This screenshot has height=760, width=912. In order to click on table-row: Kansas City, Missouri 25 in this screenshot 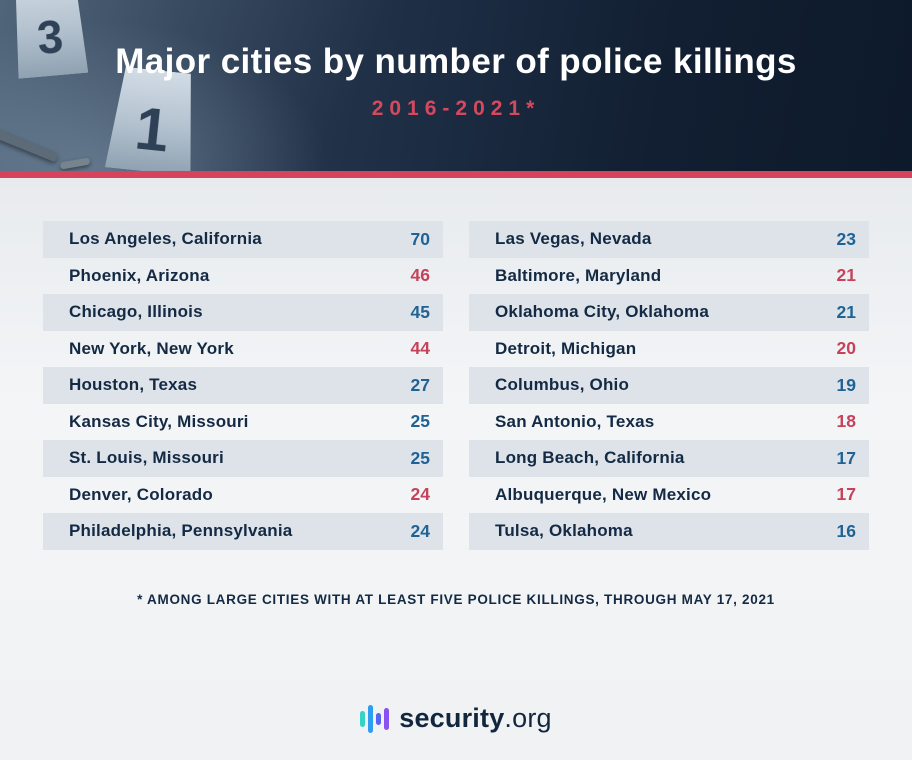, I will do `click(243, 422)`.